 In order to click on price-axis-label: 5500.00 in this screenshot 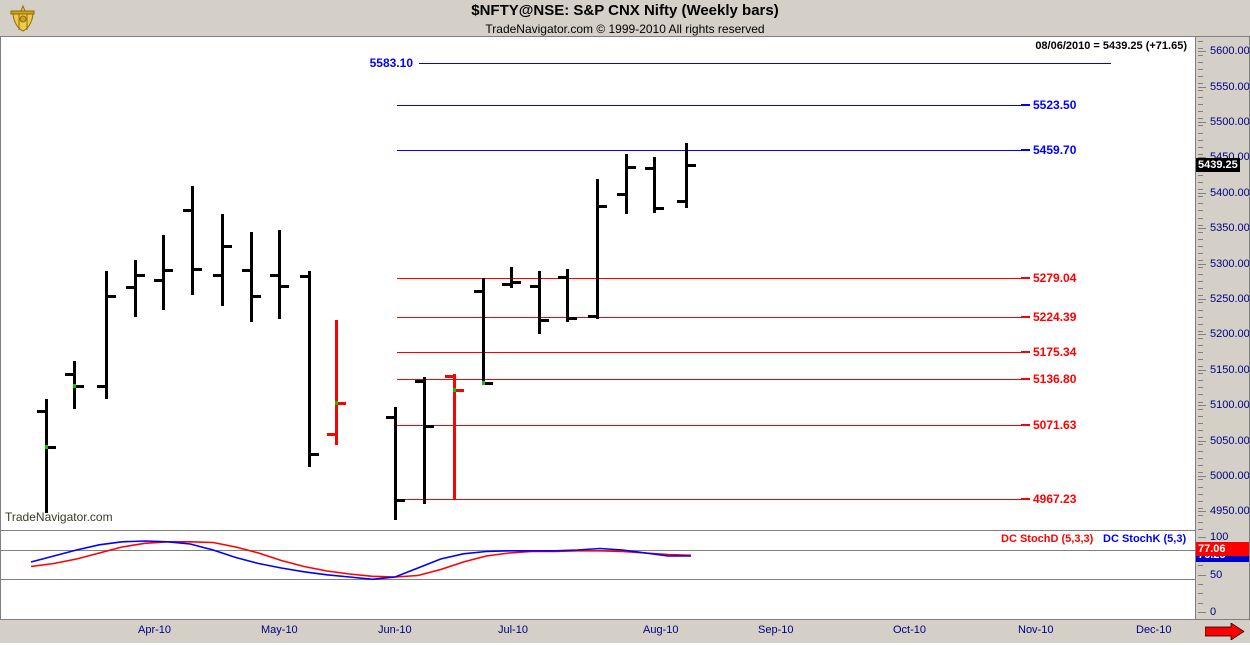, I will do `click(1230, 121)`.